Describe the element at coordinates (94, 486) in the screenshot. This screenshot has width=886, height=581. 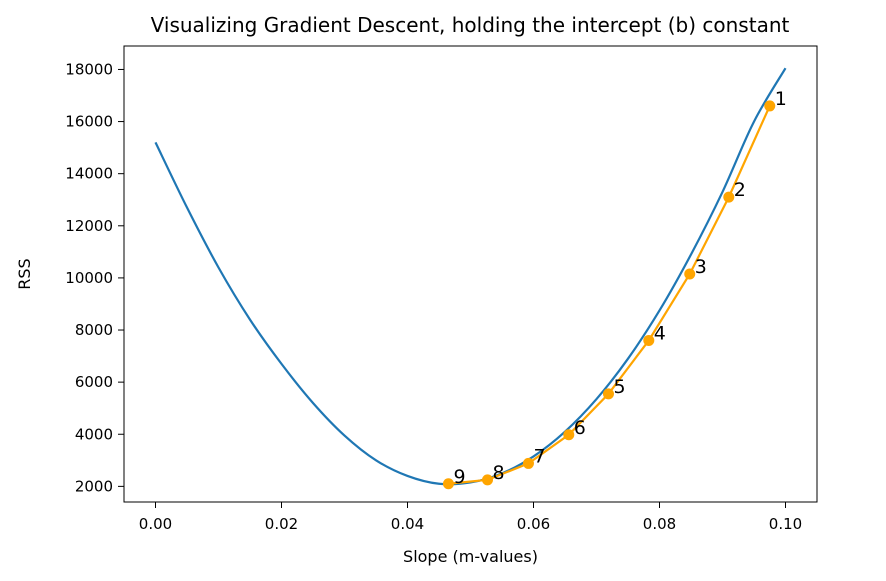
I see `y-tick-label: 2000` at that location.